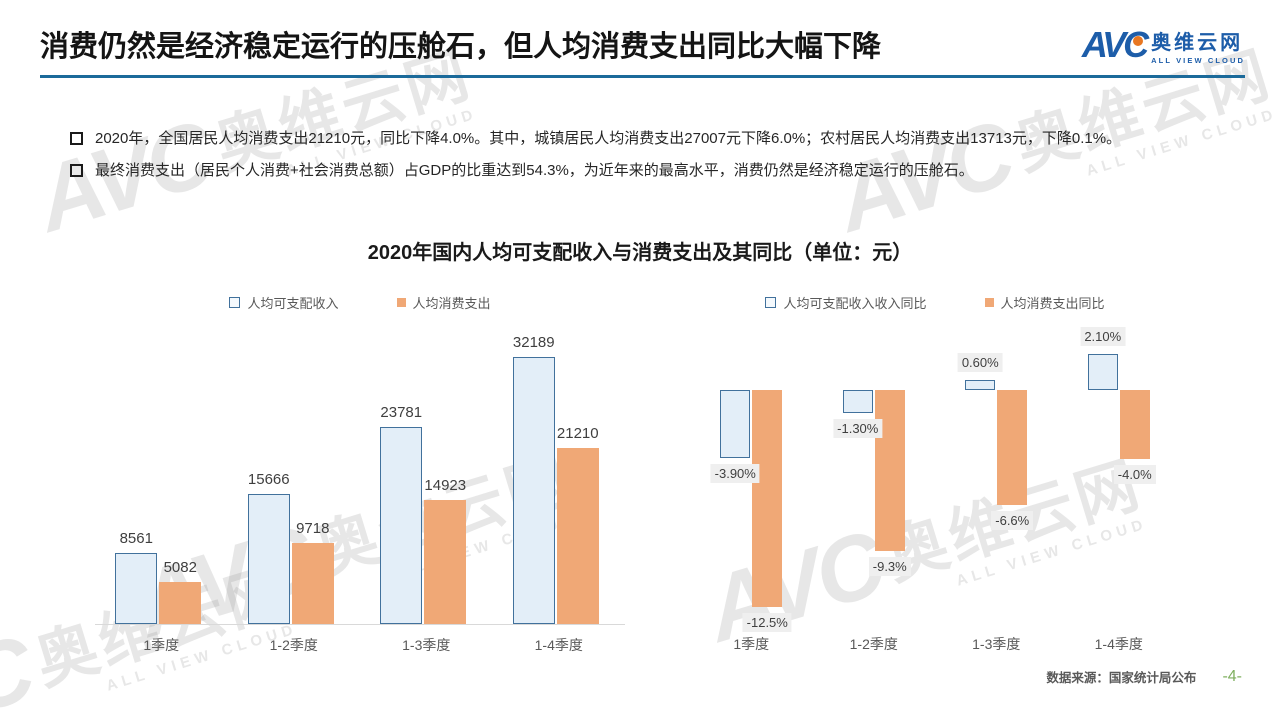 This screenshot has height=720, width=1280. Describe the element at coordinates (1121, 678) in the screenshot. I see `data-source-note: 数据来源：国家统计局公布` at that location.